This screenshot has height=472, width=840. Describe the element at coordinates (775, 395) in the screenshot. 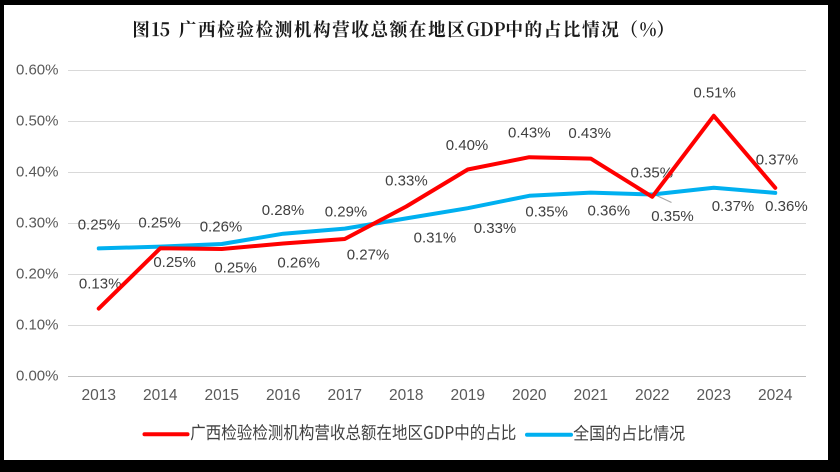

I see `svg-text: 2024` at that location.